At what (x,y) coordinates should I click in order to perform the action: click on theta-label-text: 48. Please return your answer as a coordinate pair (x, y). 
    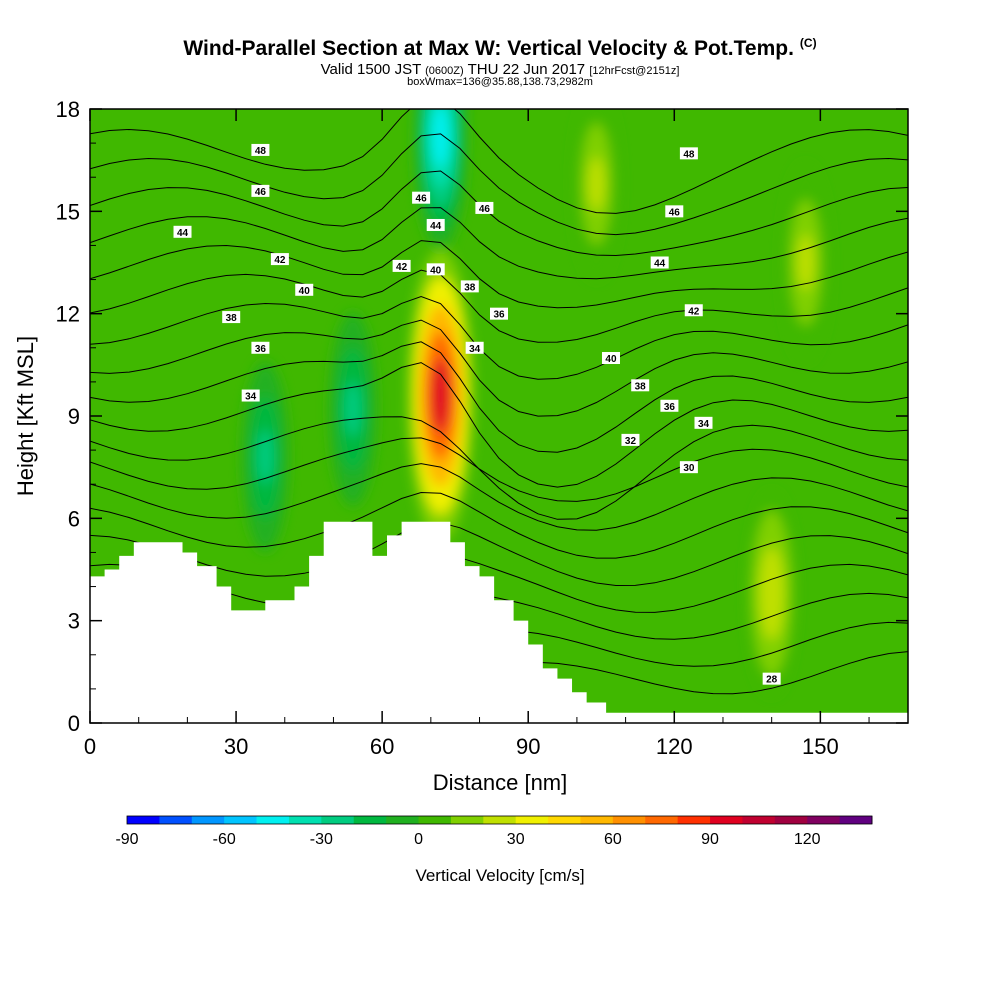
    Looking at the image, I should click on (689, 154).